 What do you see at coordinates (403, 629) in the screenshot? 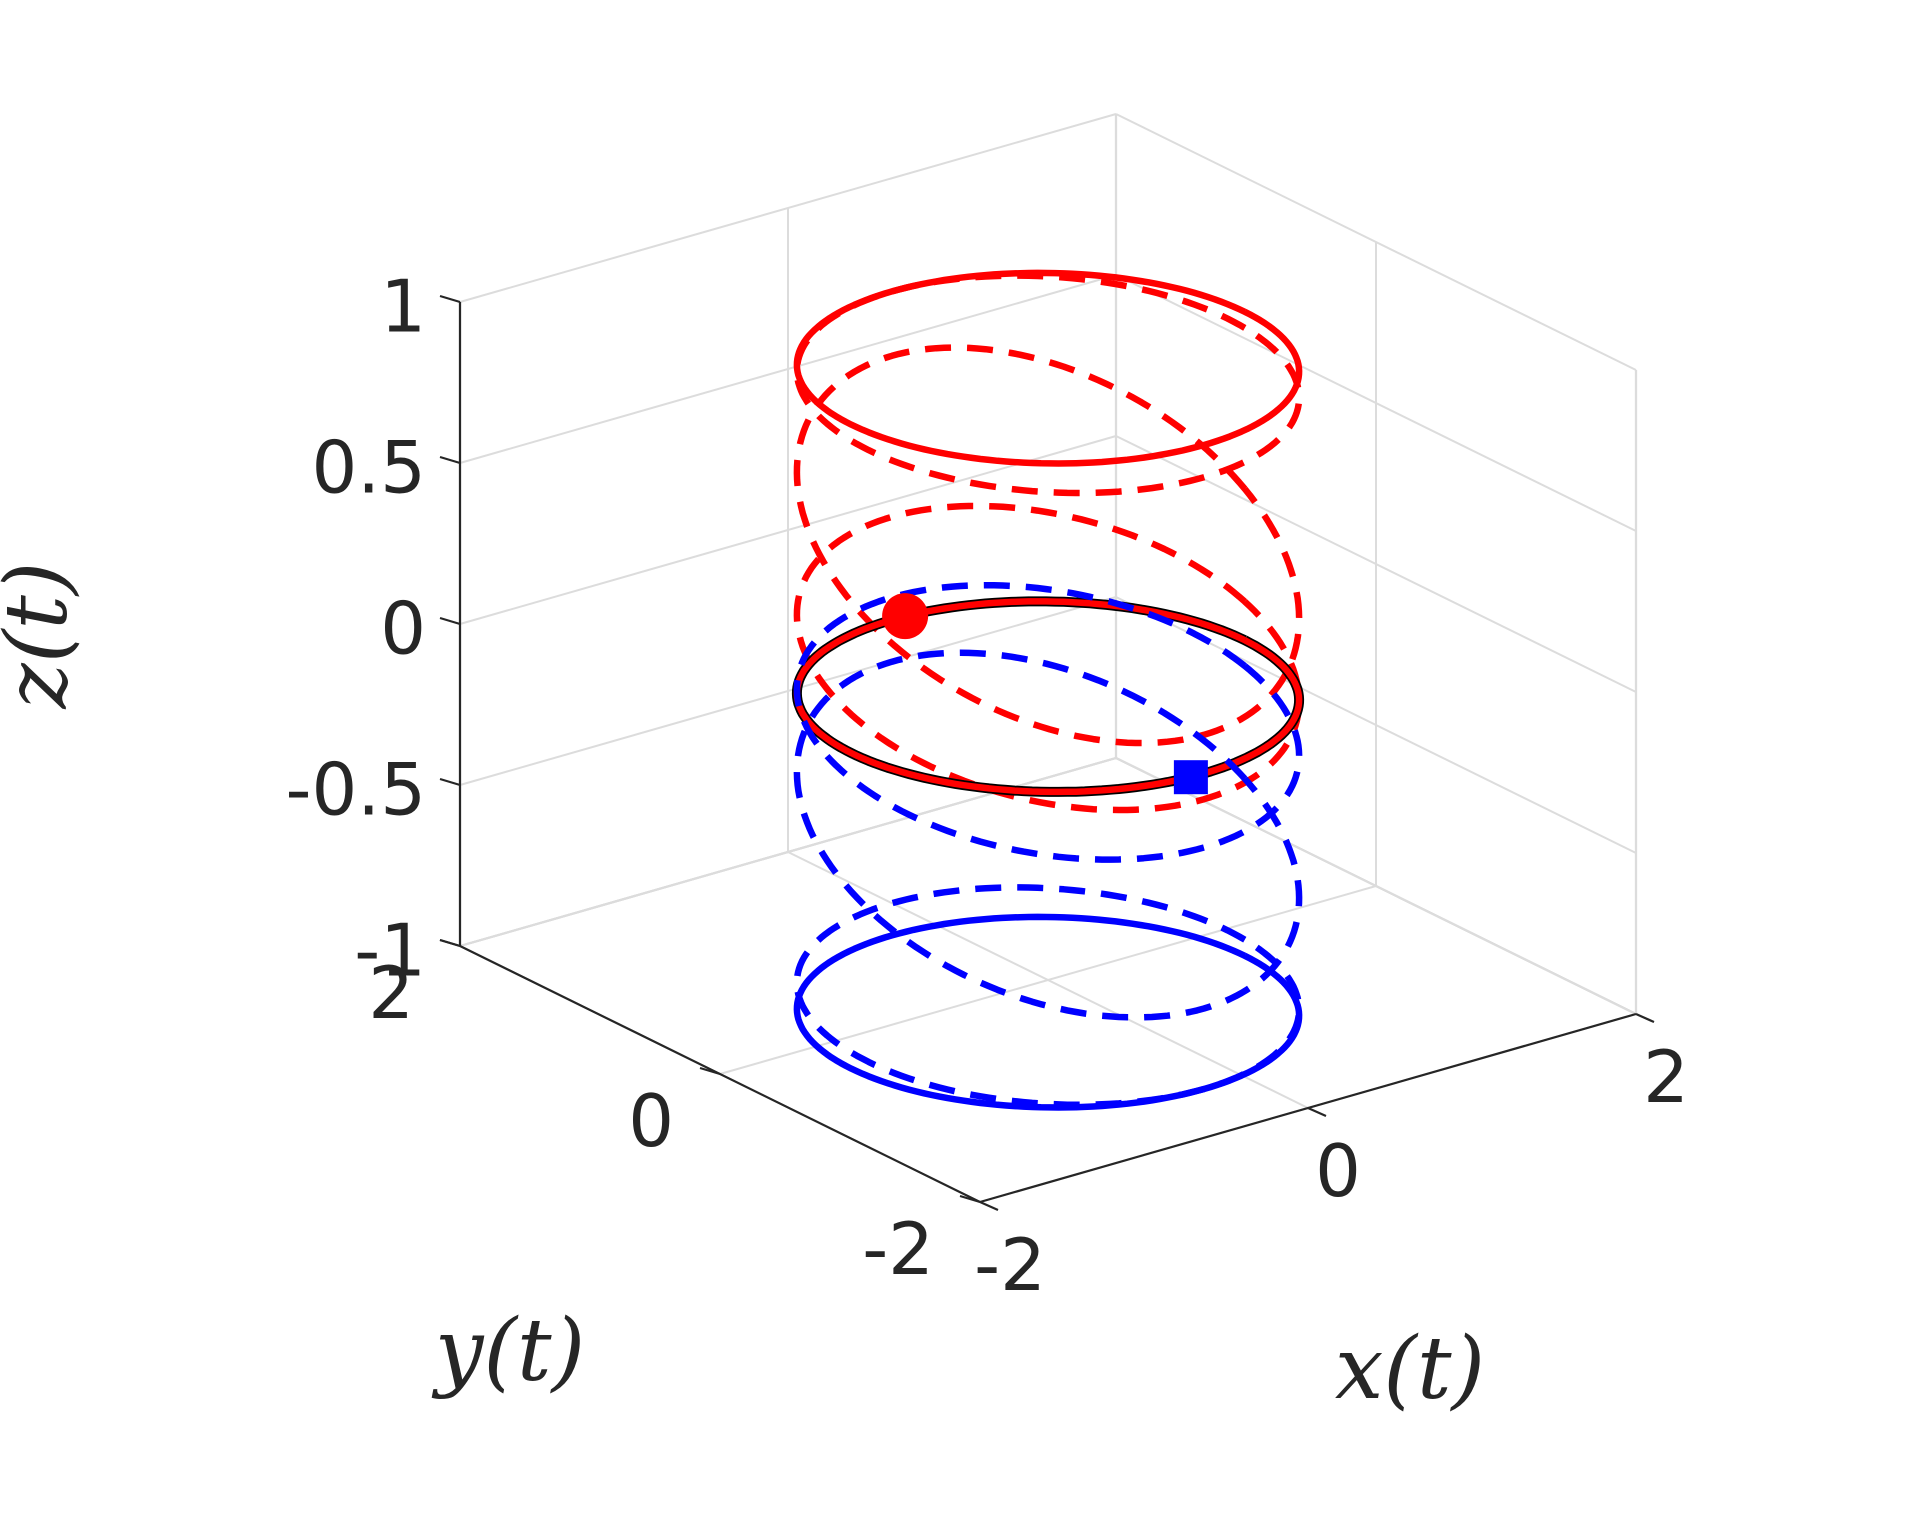
I see `z-tick-label-2: 0` at bounding box center [403, 629].